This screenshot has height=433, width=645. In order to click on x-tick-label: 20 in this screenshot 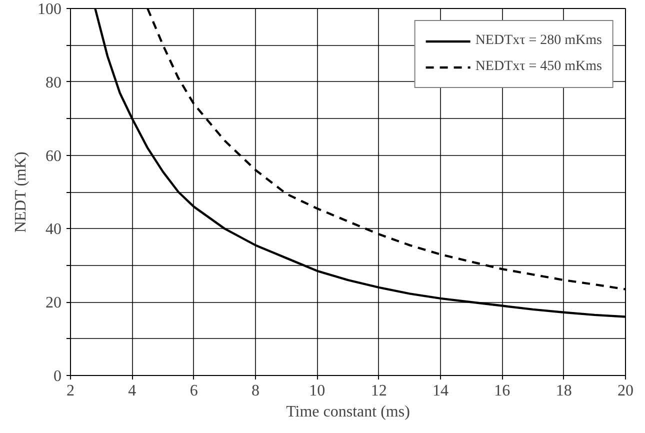, I will do `click(626, 391)`.